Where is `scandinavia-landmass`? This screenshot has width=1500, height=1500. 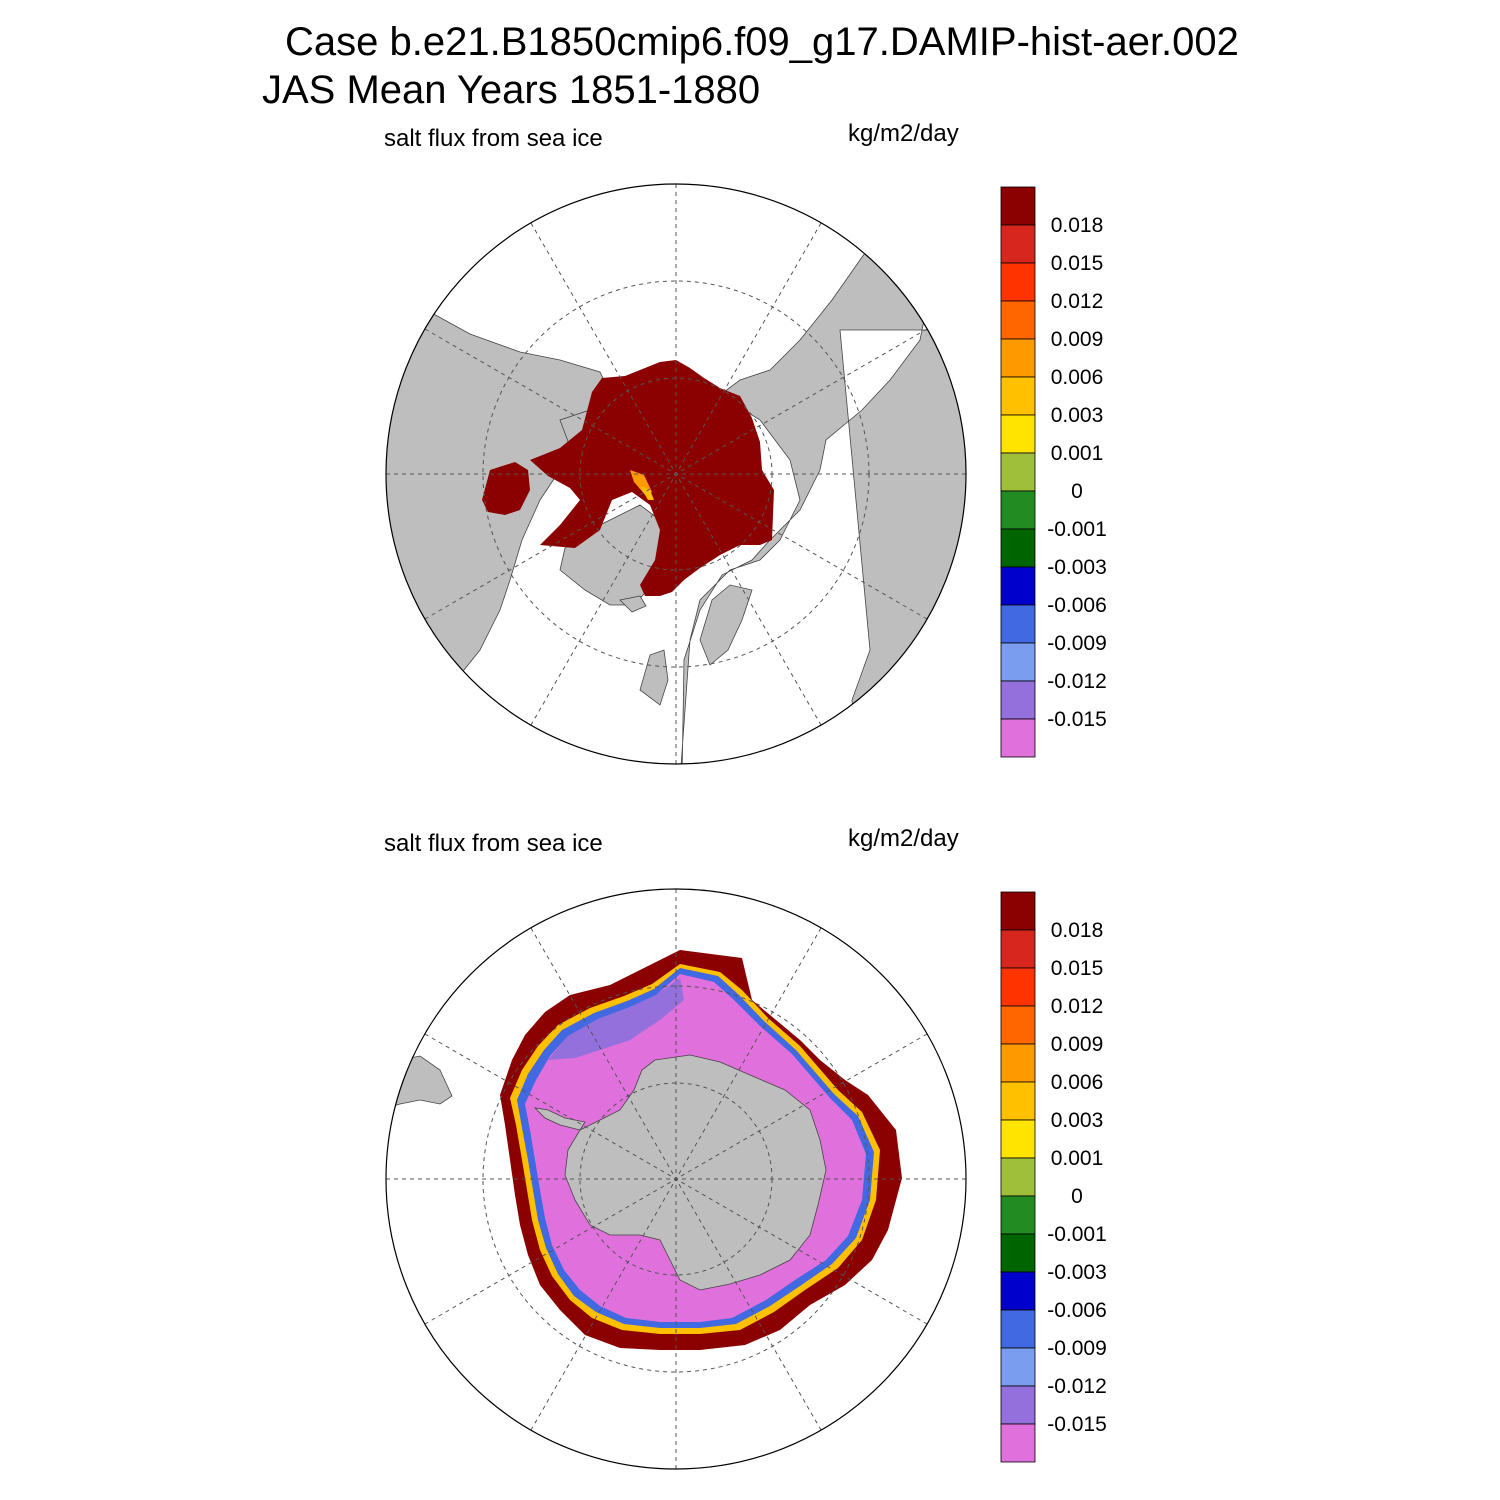
scandinavia-landmass is located at coordinates (726, 625).